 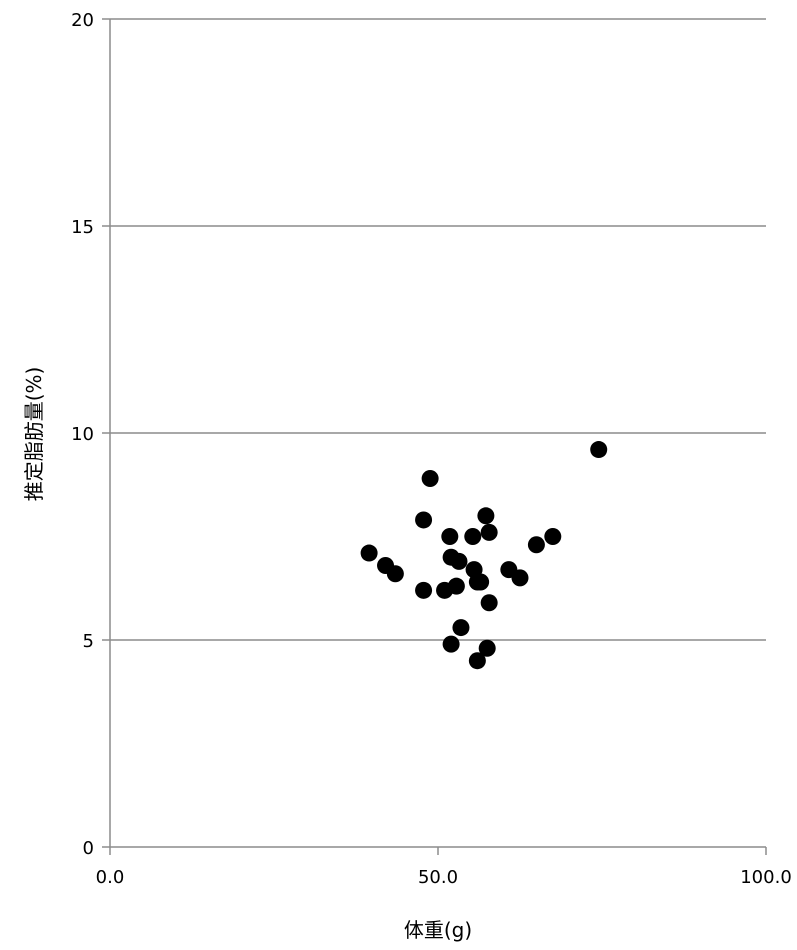 What do you see at coordinates (82, 20) in the screenshot?
I see `y-tick-label: 20` at bounding box center [82, 20].